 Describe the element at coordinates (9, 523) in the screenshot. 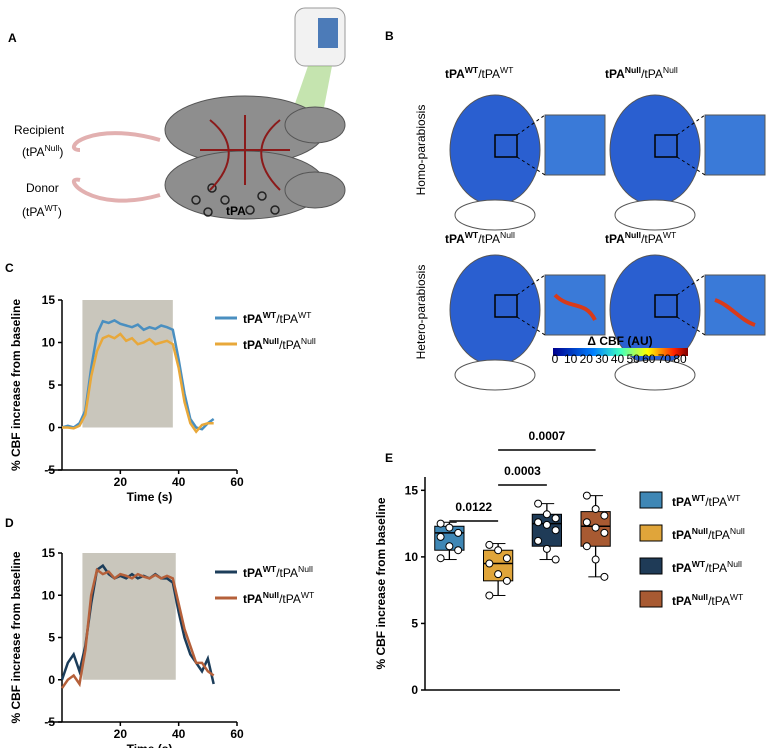

I see `panel-label: D` at that location.